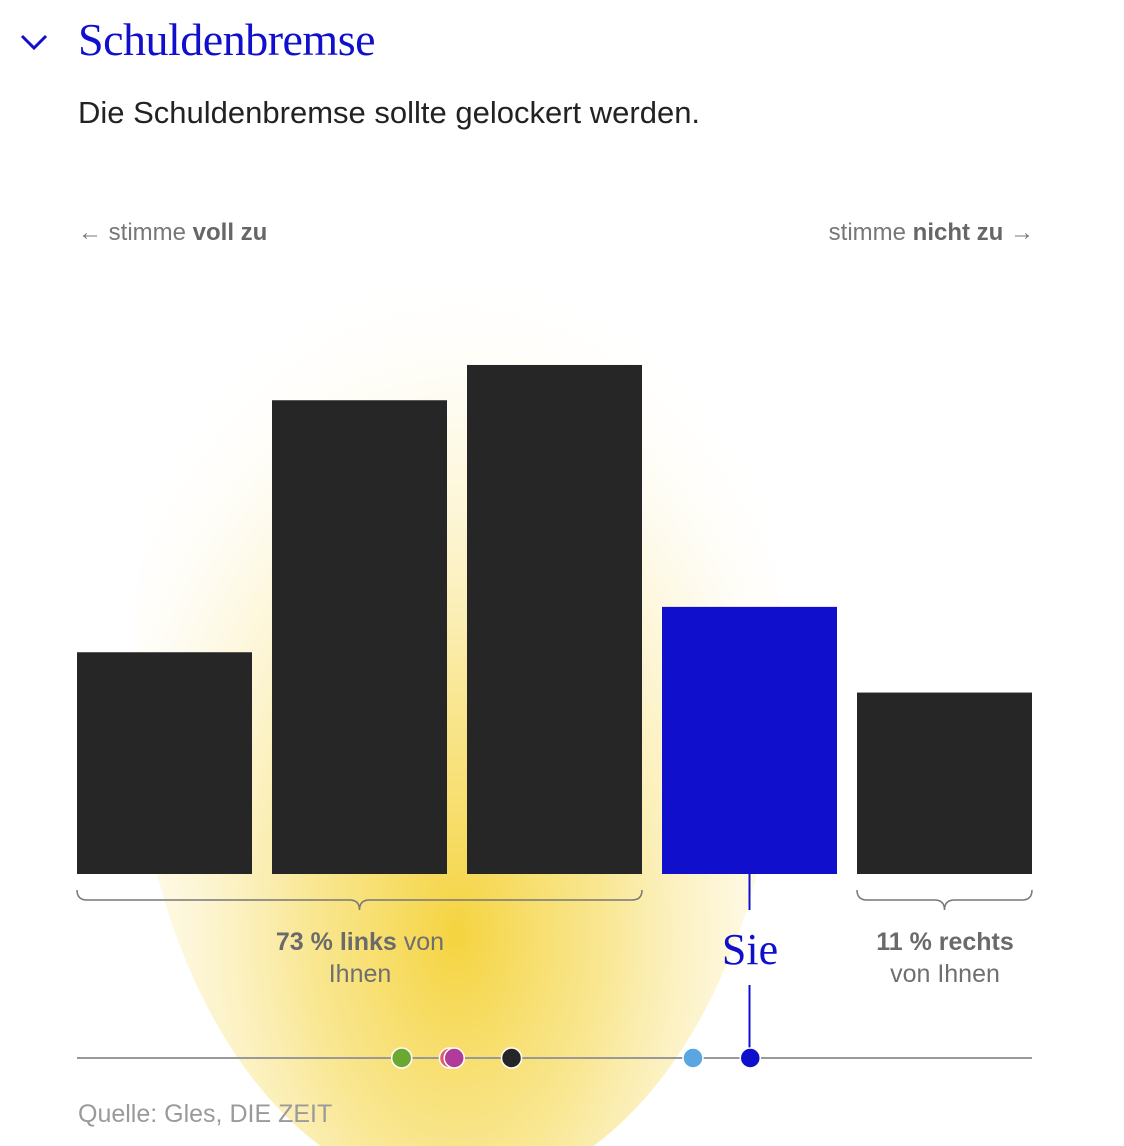  I want to click on scale-left-label: ← stimme voll zu, so click(172, 233).